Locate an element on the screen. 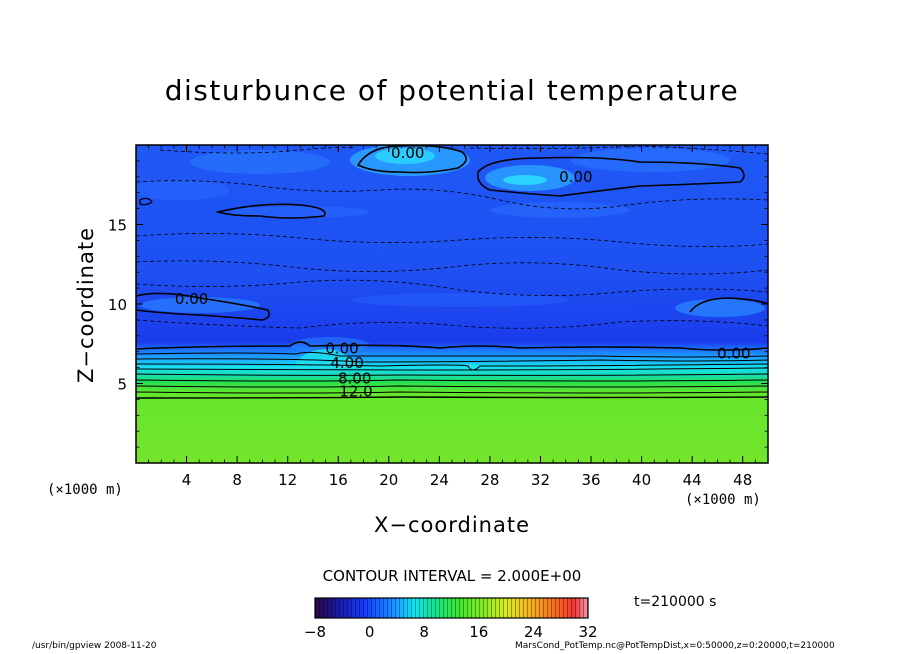 This screenshot has width=904, height=654. contour-interval: CONTOUR INTERVAL = 2.000E+00 is located at coordinates (452, 576).